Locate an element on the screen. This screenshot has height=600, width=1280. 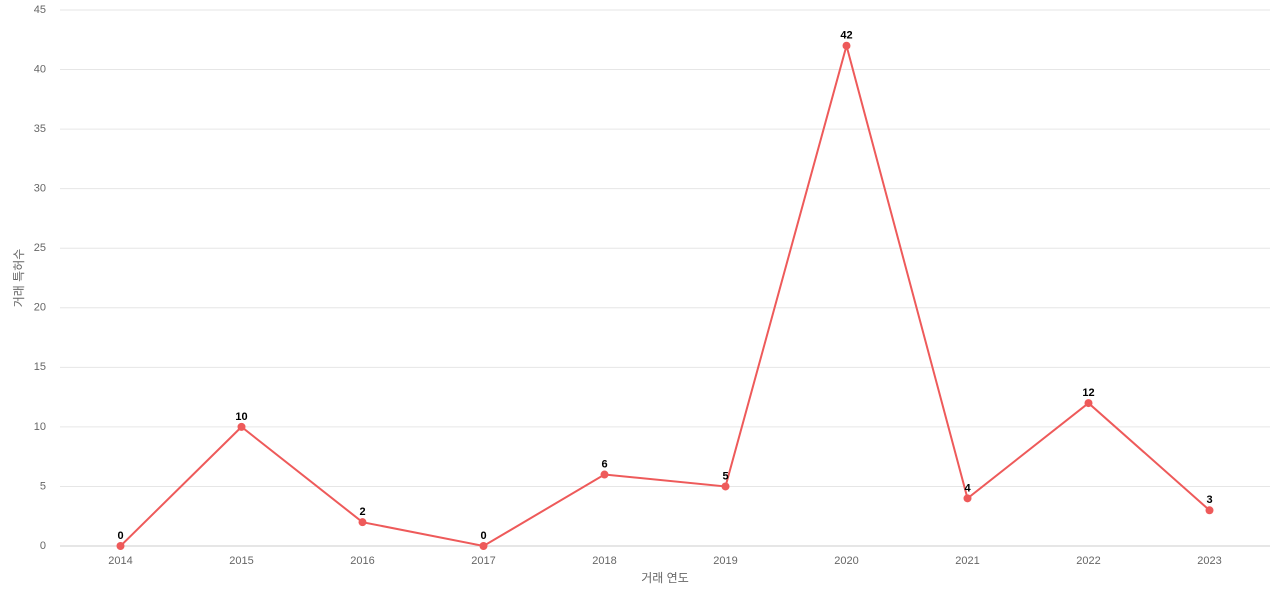
data-label: 6 is located at coordinates (604, 464).